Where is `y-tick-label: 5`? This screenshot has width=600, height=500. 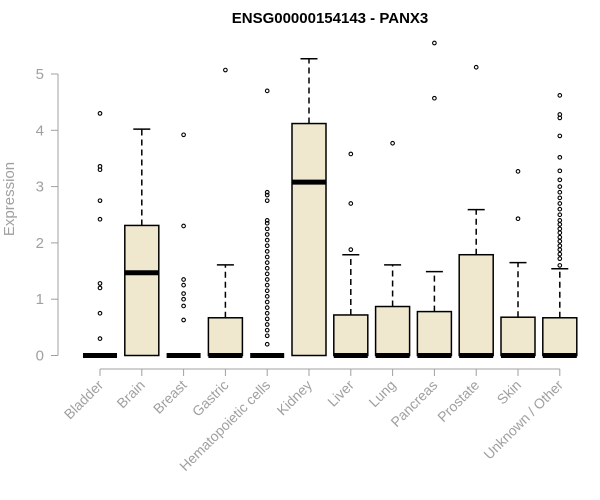
y-tick-label: 5 is located at coordinates (40, 74).